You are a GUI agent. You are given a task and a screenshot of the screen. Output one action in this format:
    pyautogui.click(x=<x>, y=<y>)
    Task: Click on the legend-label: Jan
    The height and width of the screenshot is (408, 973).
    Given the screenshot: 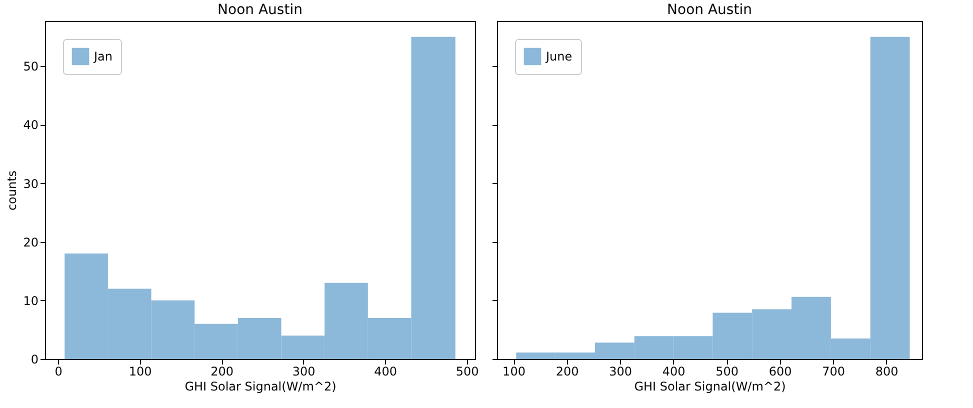 What is the action you would take?
    pyautogui.click(x=102, y=57)
    